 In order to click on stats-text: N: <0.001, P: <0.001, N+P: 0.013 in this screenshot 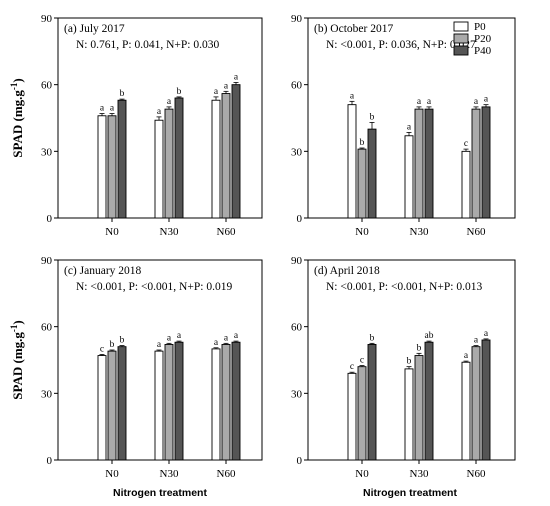, I will do `click(404, 287)`.